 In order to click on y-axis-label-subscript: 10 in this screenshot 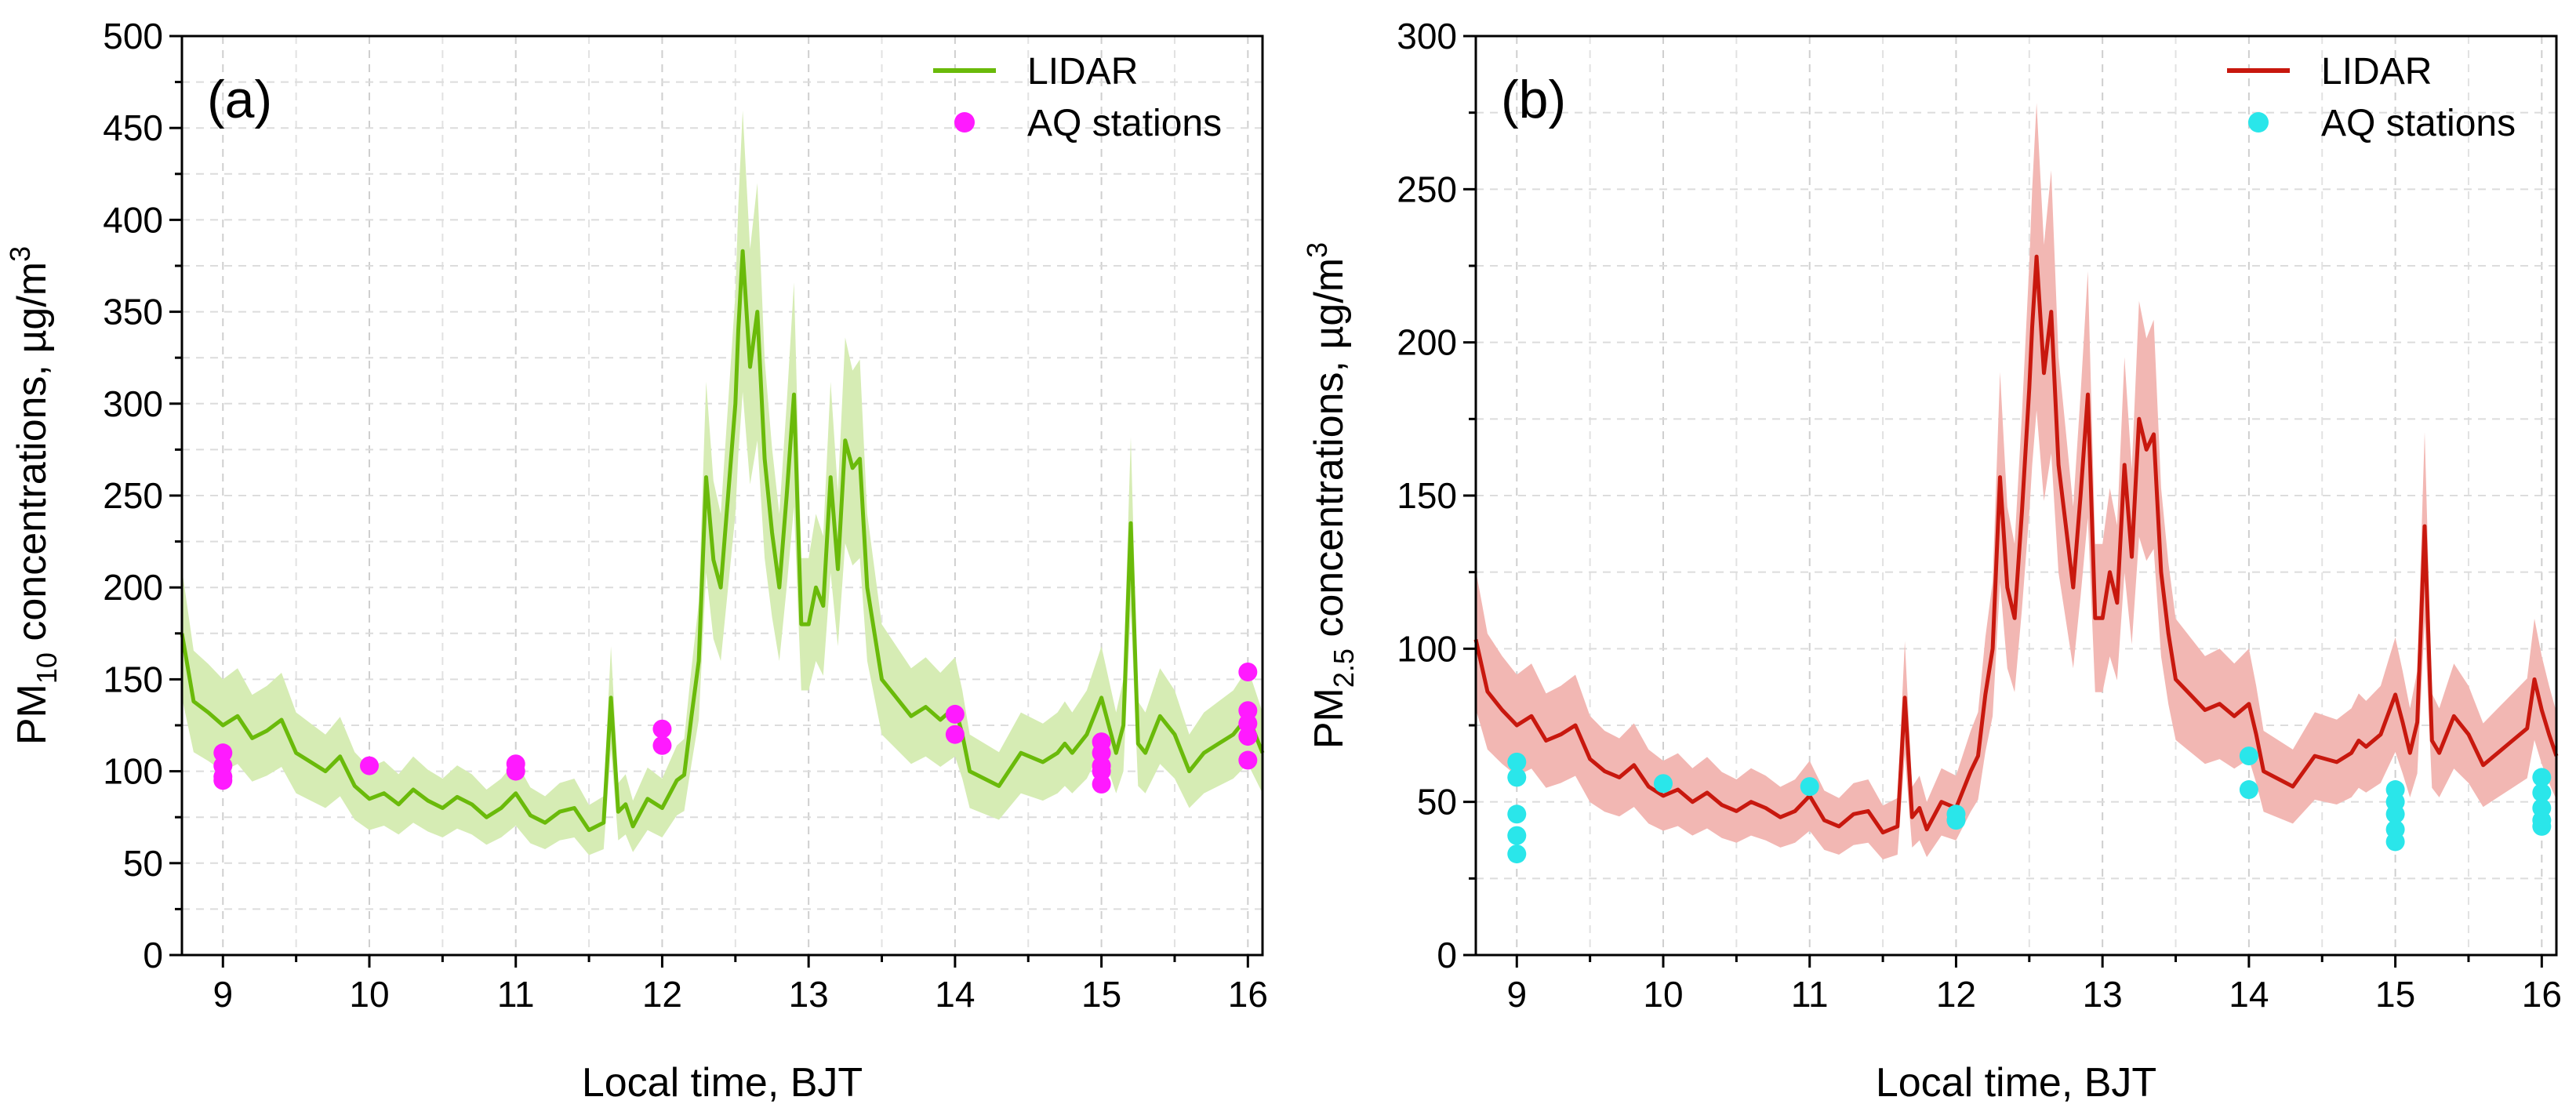, I will do `click(47, 668)`.